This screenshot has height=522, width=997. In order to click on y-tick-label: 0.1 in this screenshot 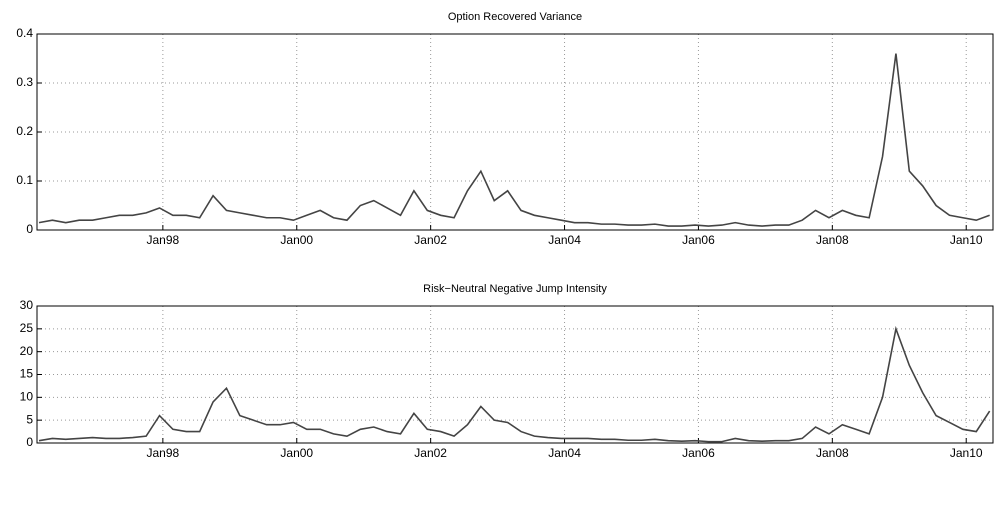, I will do `click(24, 180)`.